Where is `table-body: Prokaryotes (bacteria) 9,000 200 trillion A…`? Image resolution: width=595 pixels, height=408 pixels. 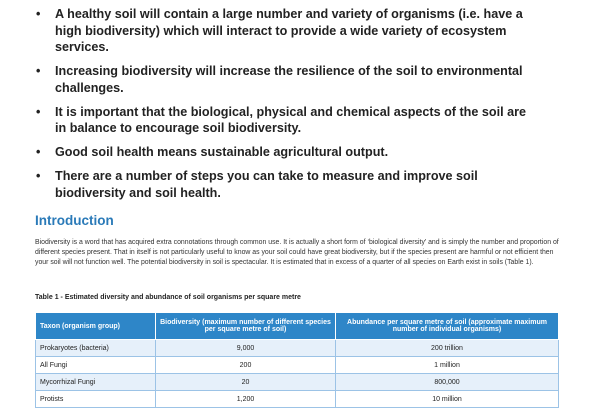 table-body: Prokaryotes (bacteria) 9,000 200 trillion A… is located at coordinates (297, 373).